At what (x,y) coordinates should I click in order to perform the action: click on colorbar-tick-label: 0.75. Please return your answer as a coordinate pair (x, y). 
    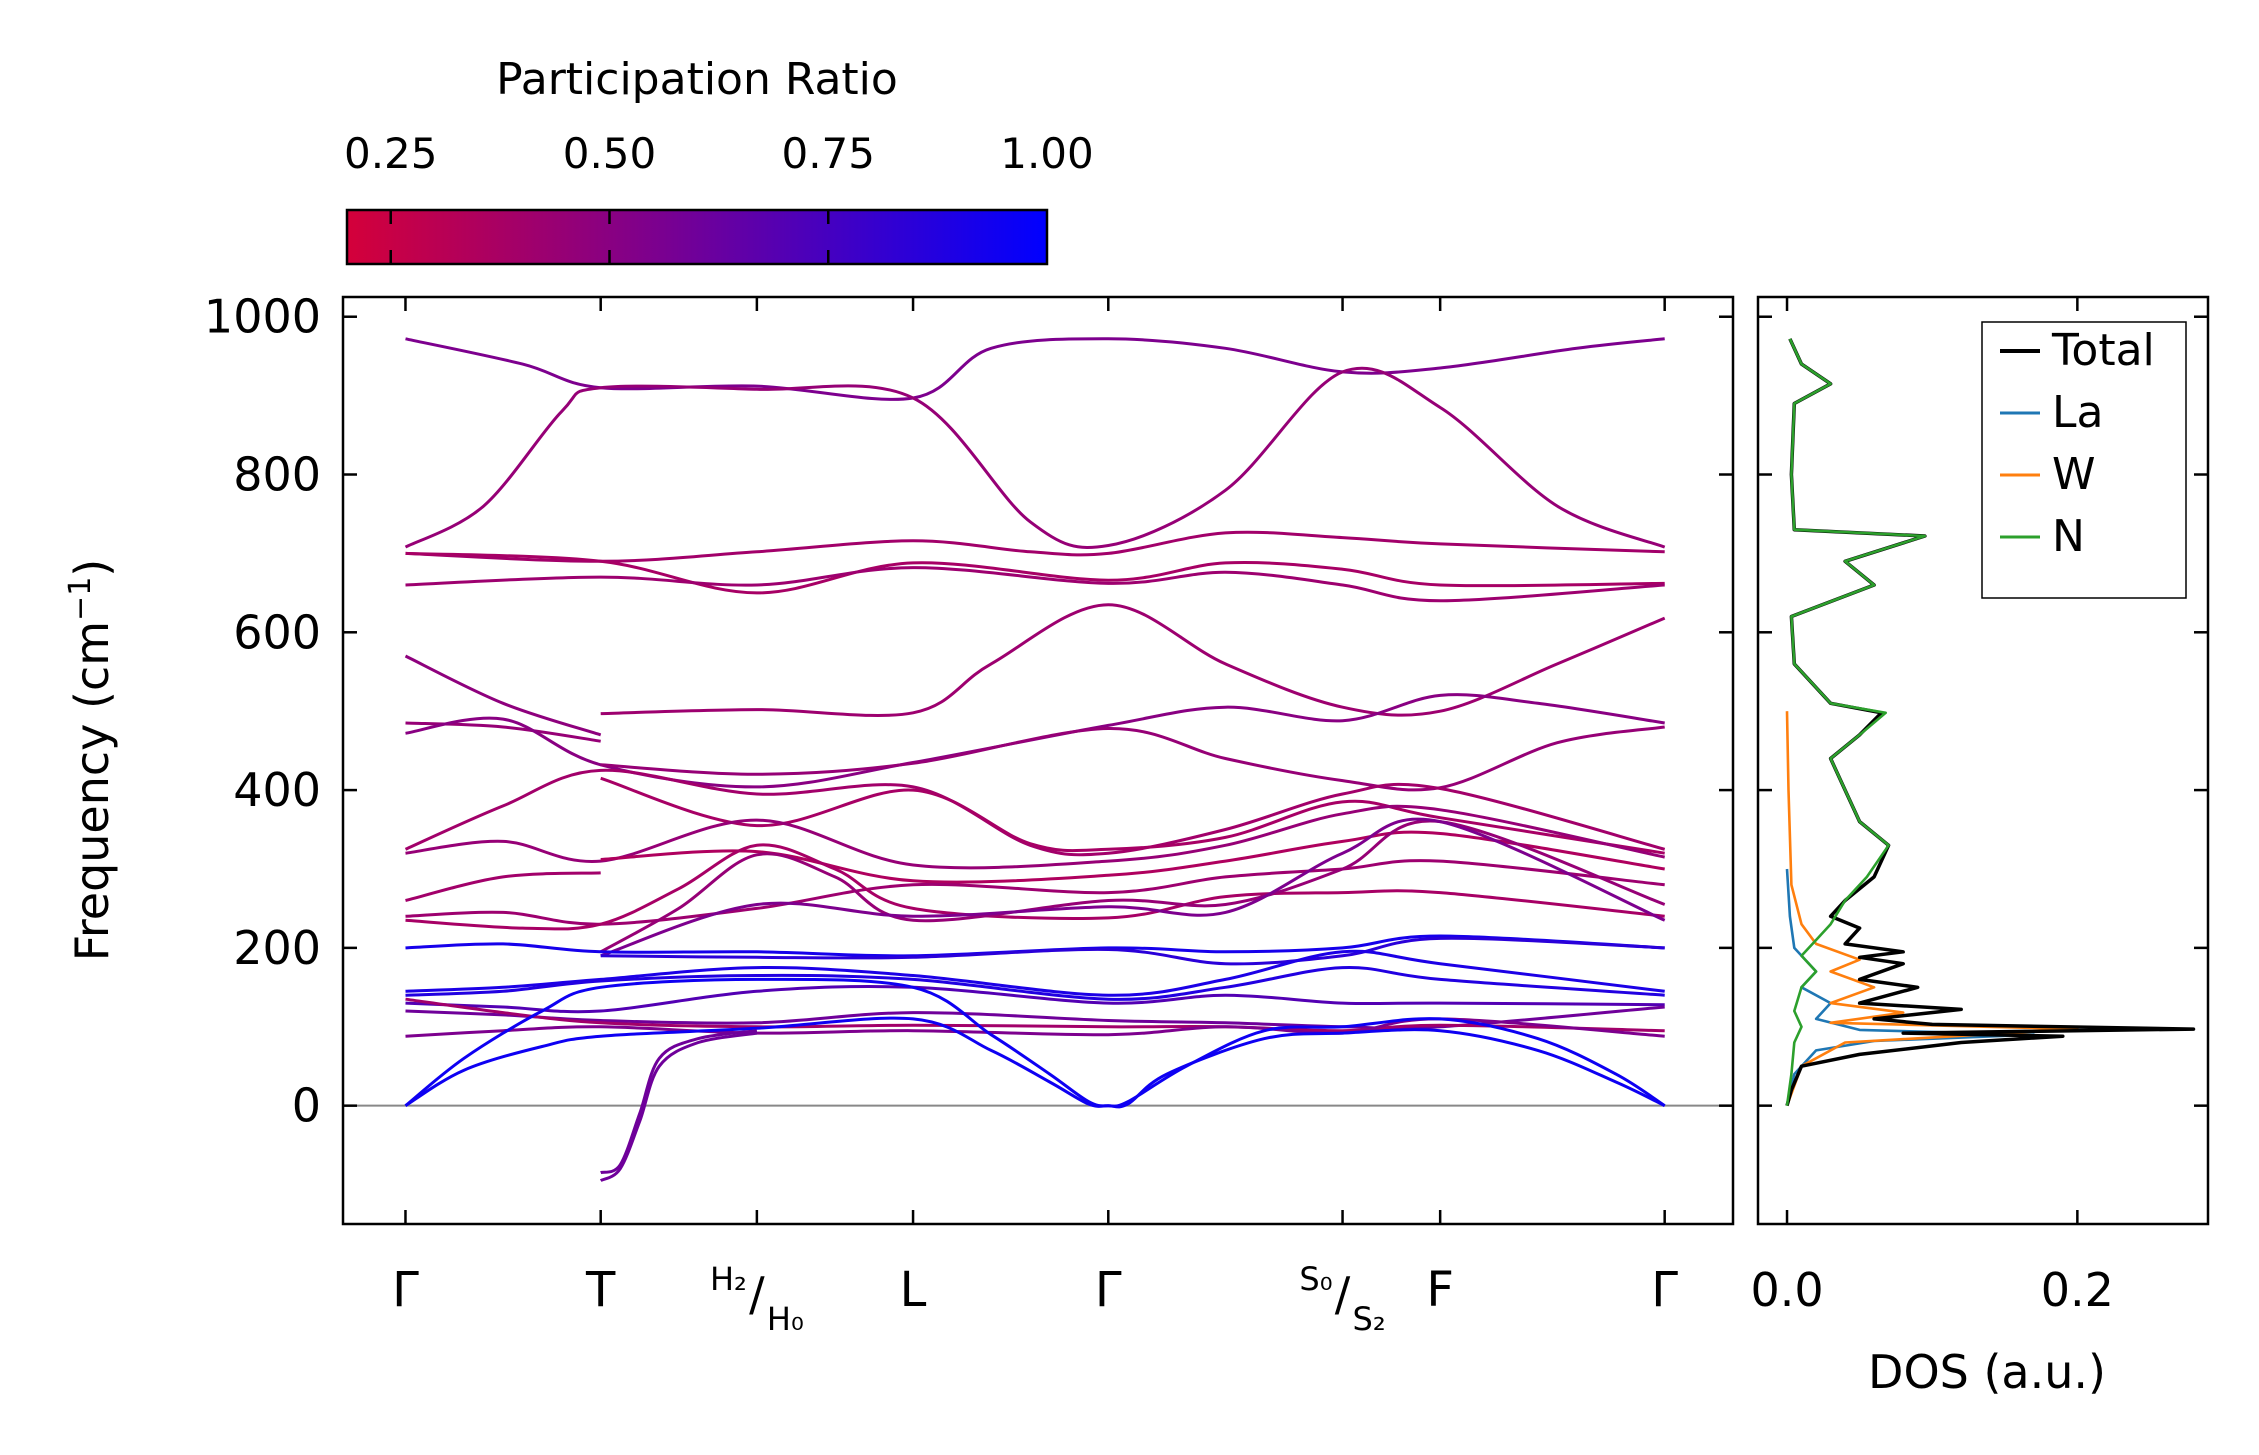
    Looking at the image, I should click on (828, 153).